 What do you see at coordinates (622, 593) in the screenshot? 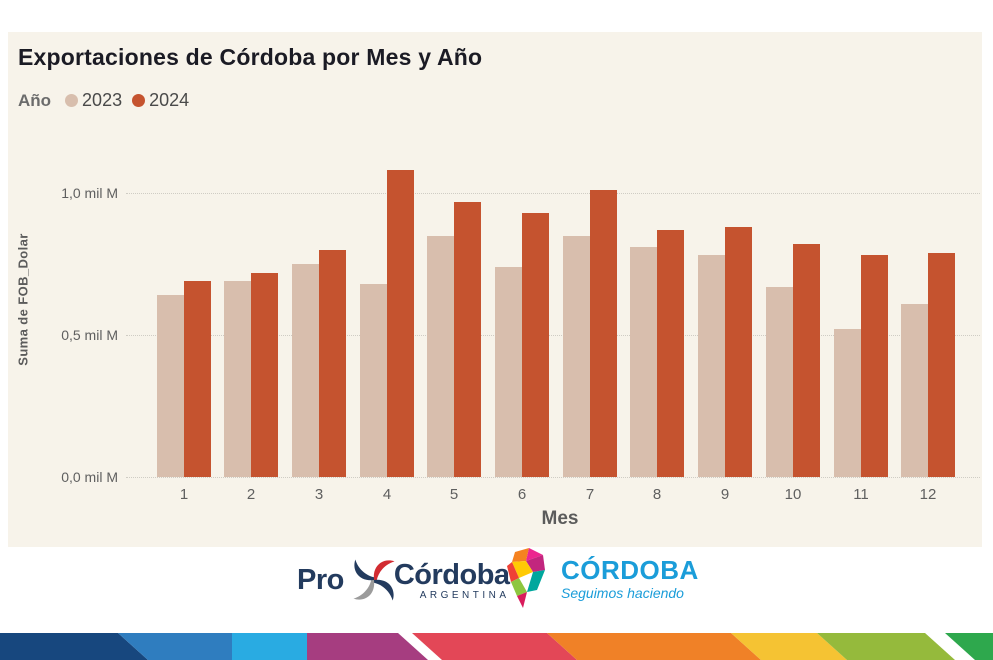
I see `cordoba-government-tagline: Seguimos haciendo` at bounding box center [622, 593].